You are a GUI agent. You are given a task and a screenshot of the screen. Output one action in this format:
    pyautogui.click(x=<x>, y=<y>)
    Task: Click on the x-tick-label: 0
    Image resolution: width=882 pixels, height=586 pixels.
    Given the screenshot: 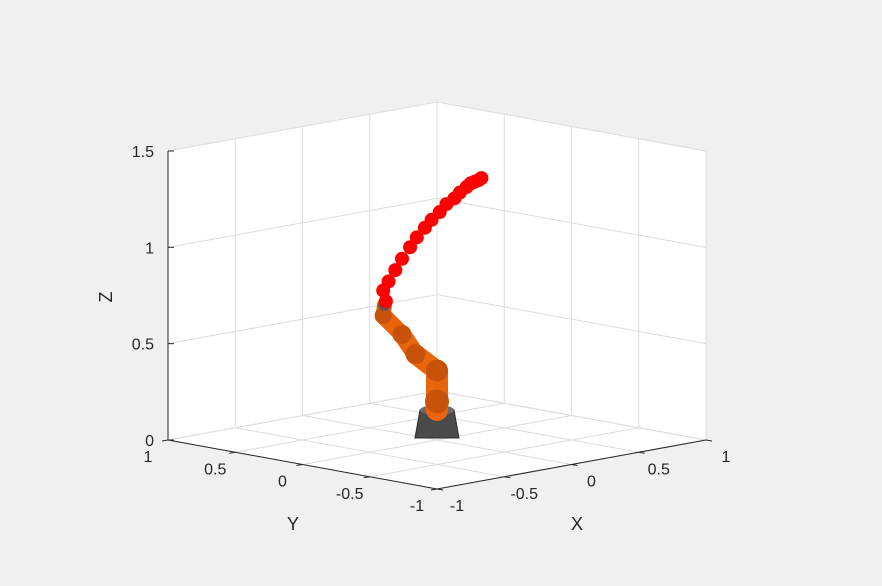 What is the action you would take?
    pyautogui.click(x=591, y=482)
    